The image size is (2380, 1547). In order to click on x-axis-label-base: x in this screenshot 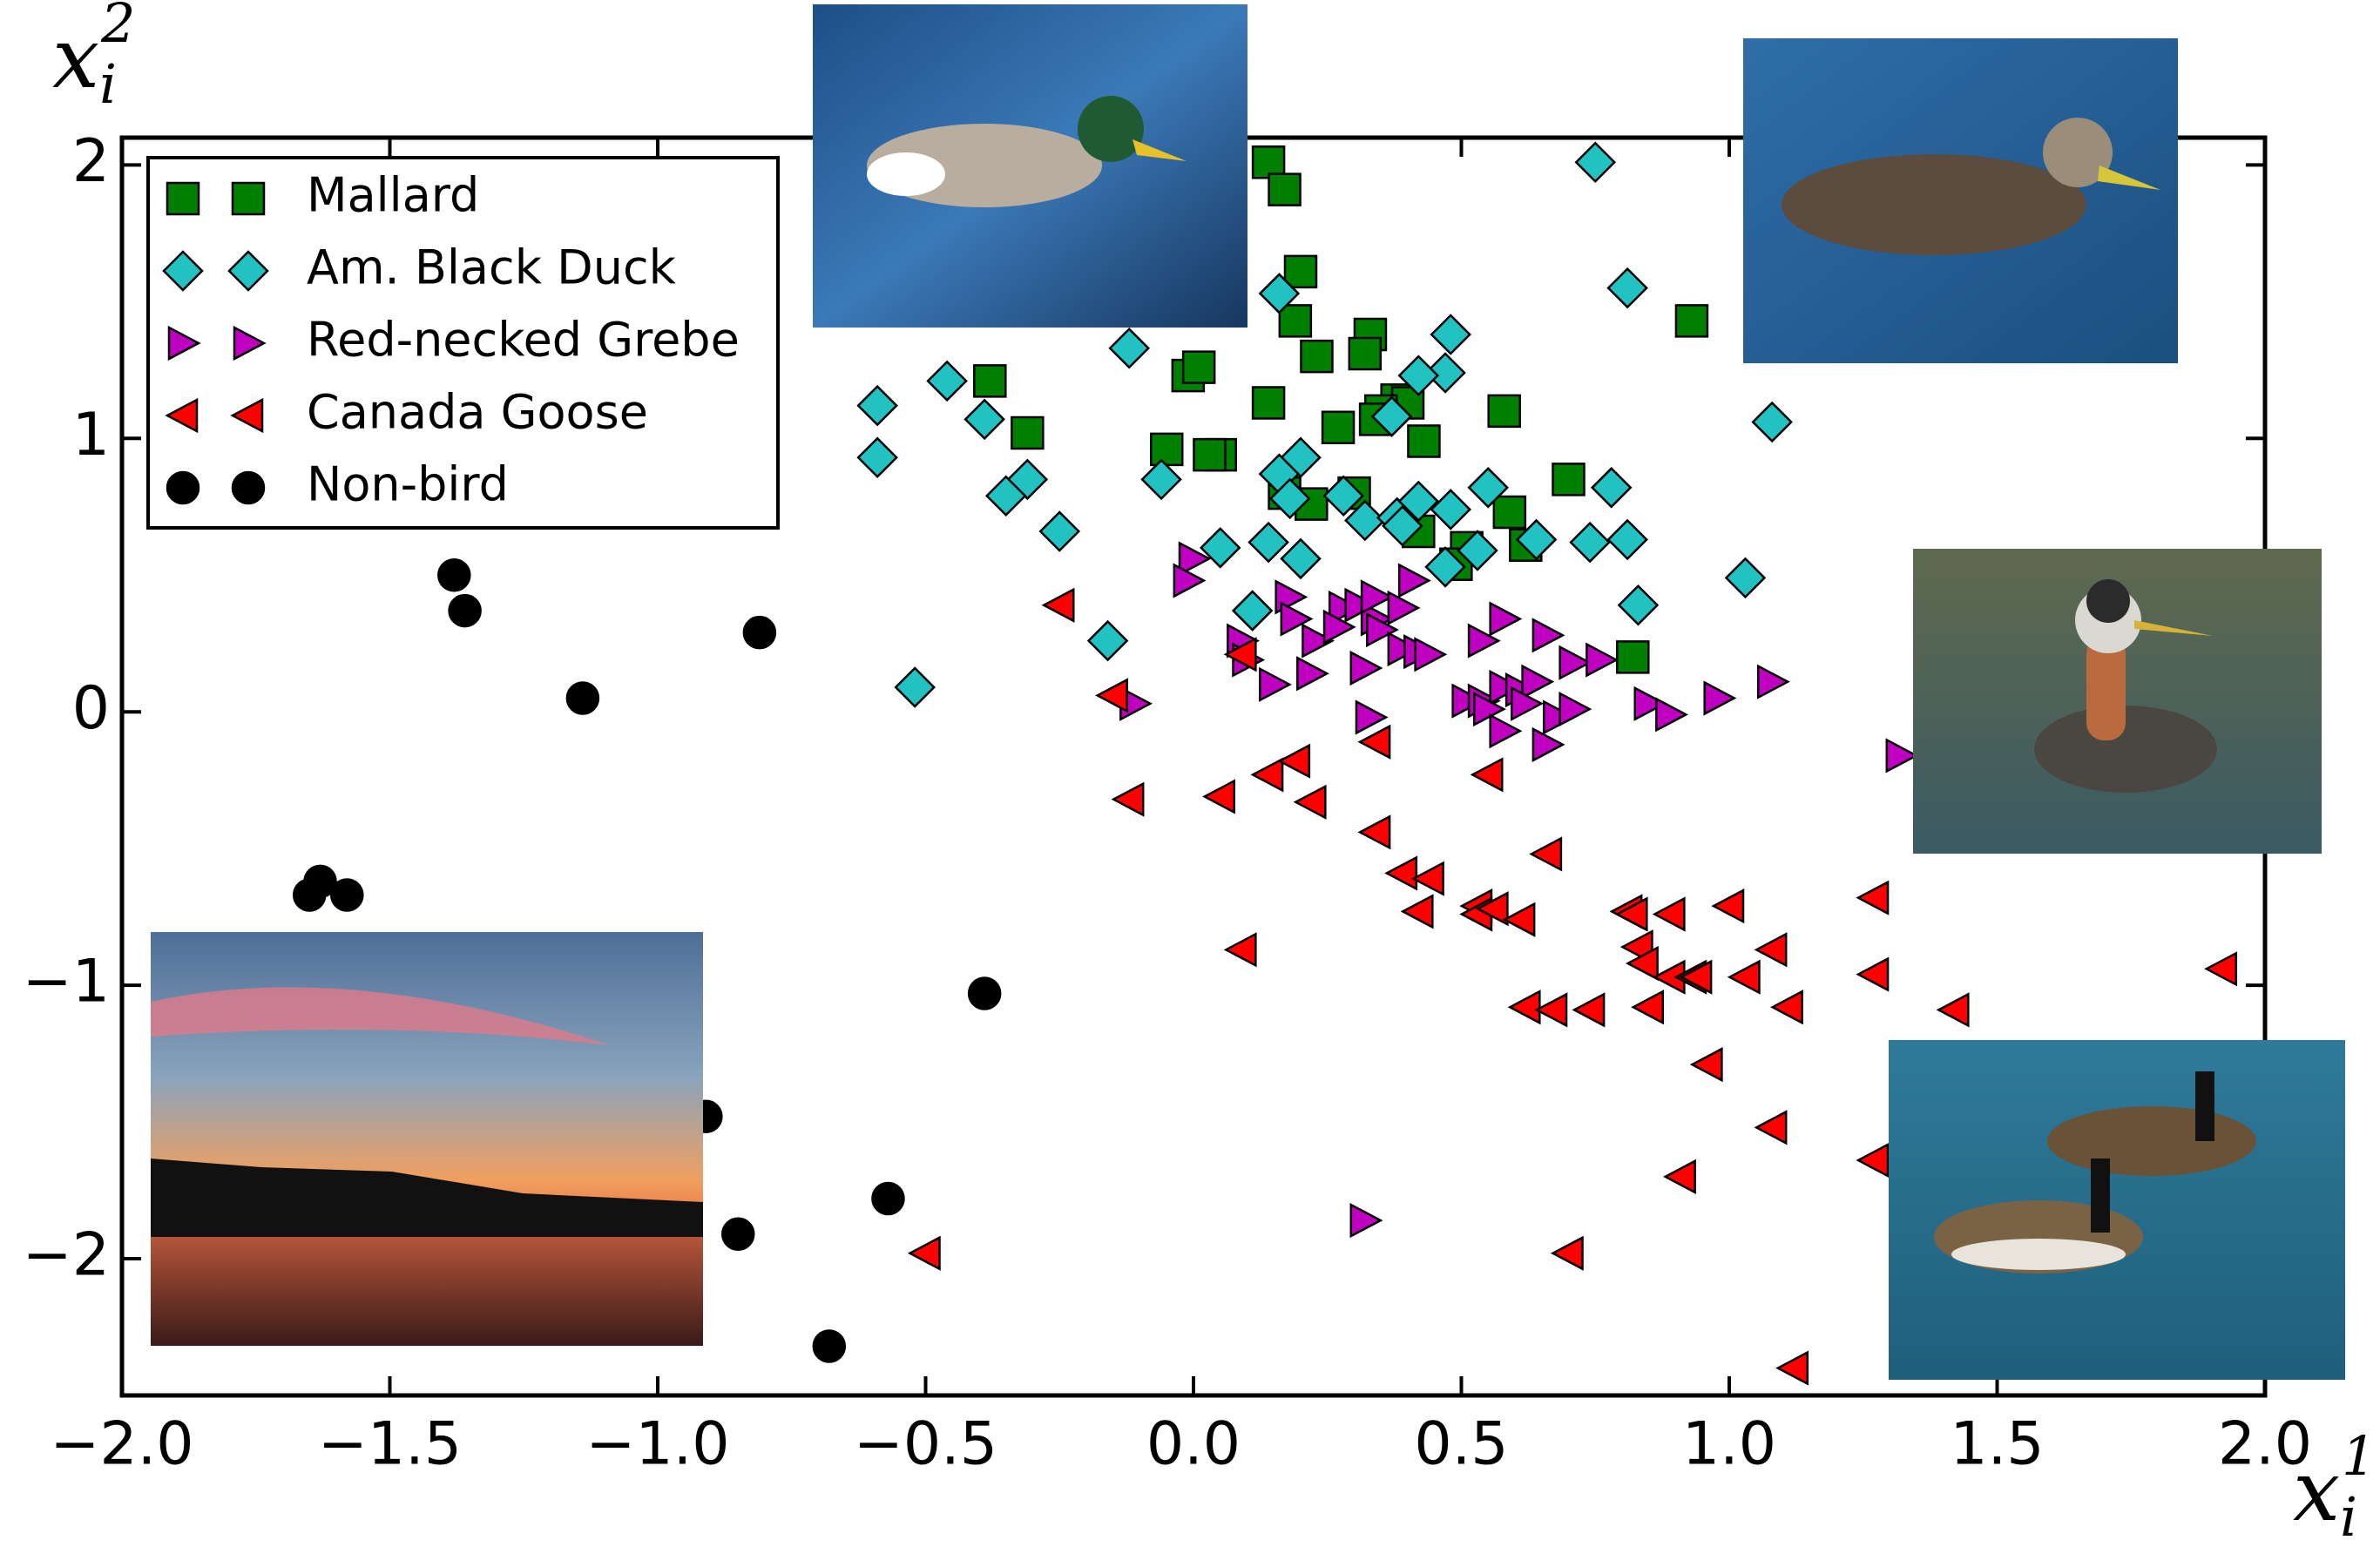, I will do `click(2316, 1491)`.